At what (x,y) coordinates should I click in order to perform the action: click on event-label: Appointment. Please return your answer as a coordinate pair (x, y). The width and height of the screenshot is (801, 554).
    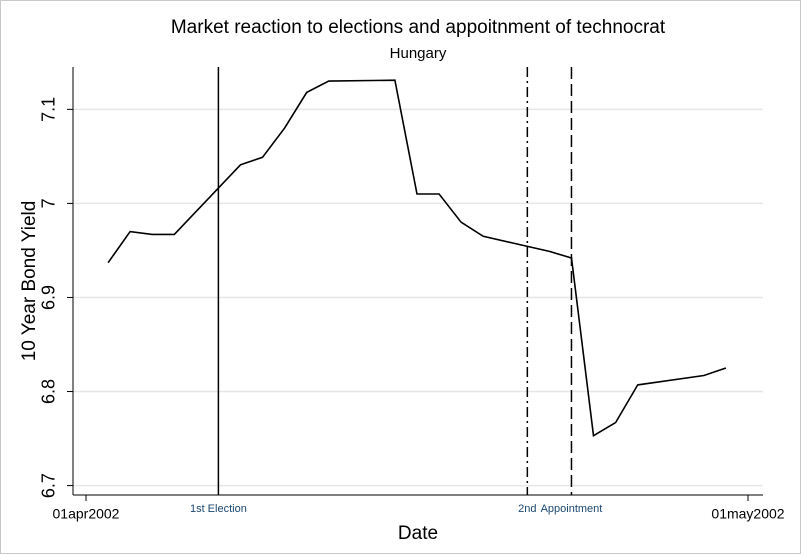
    Looking at the image, I should click on (572, 509).